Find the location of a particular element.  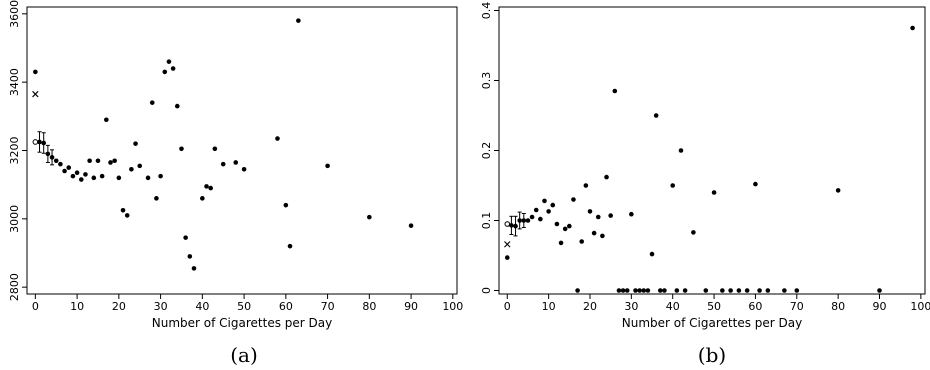

panel-label: (b) is located at coordinates (712, 355).